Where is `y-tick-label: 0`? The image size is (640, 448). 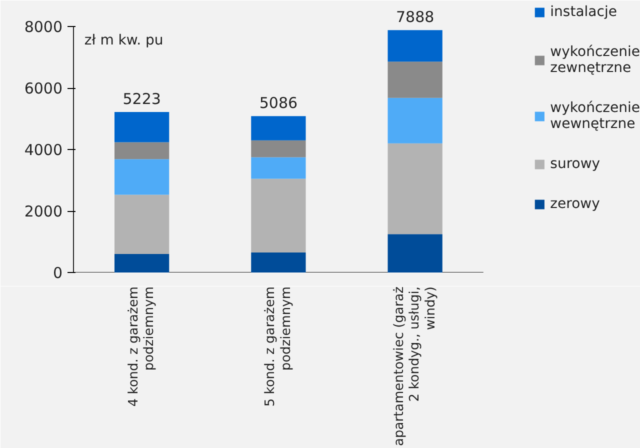
y-tick-label: 0 is located at coordinates (57, 273).